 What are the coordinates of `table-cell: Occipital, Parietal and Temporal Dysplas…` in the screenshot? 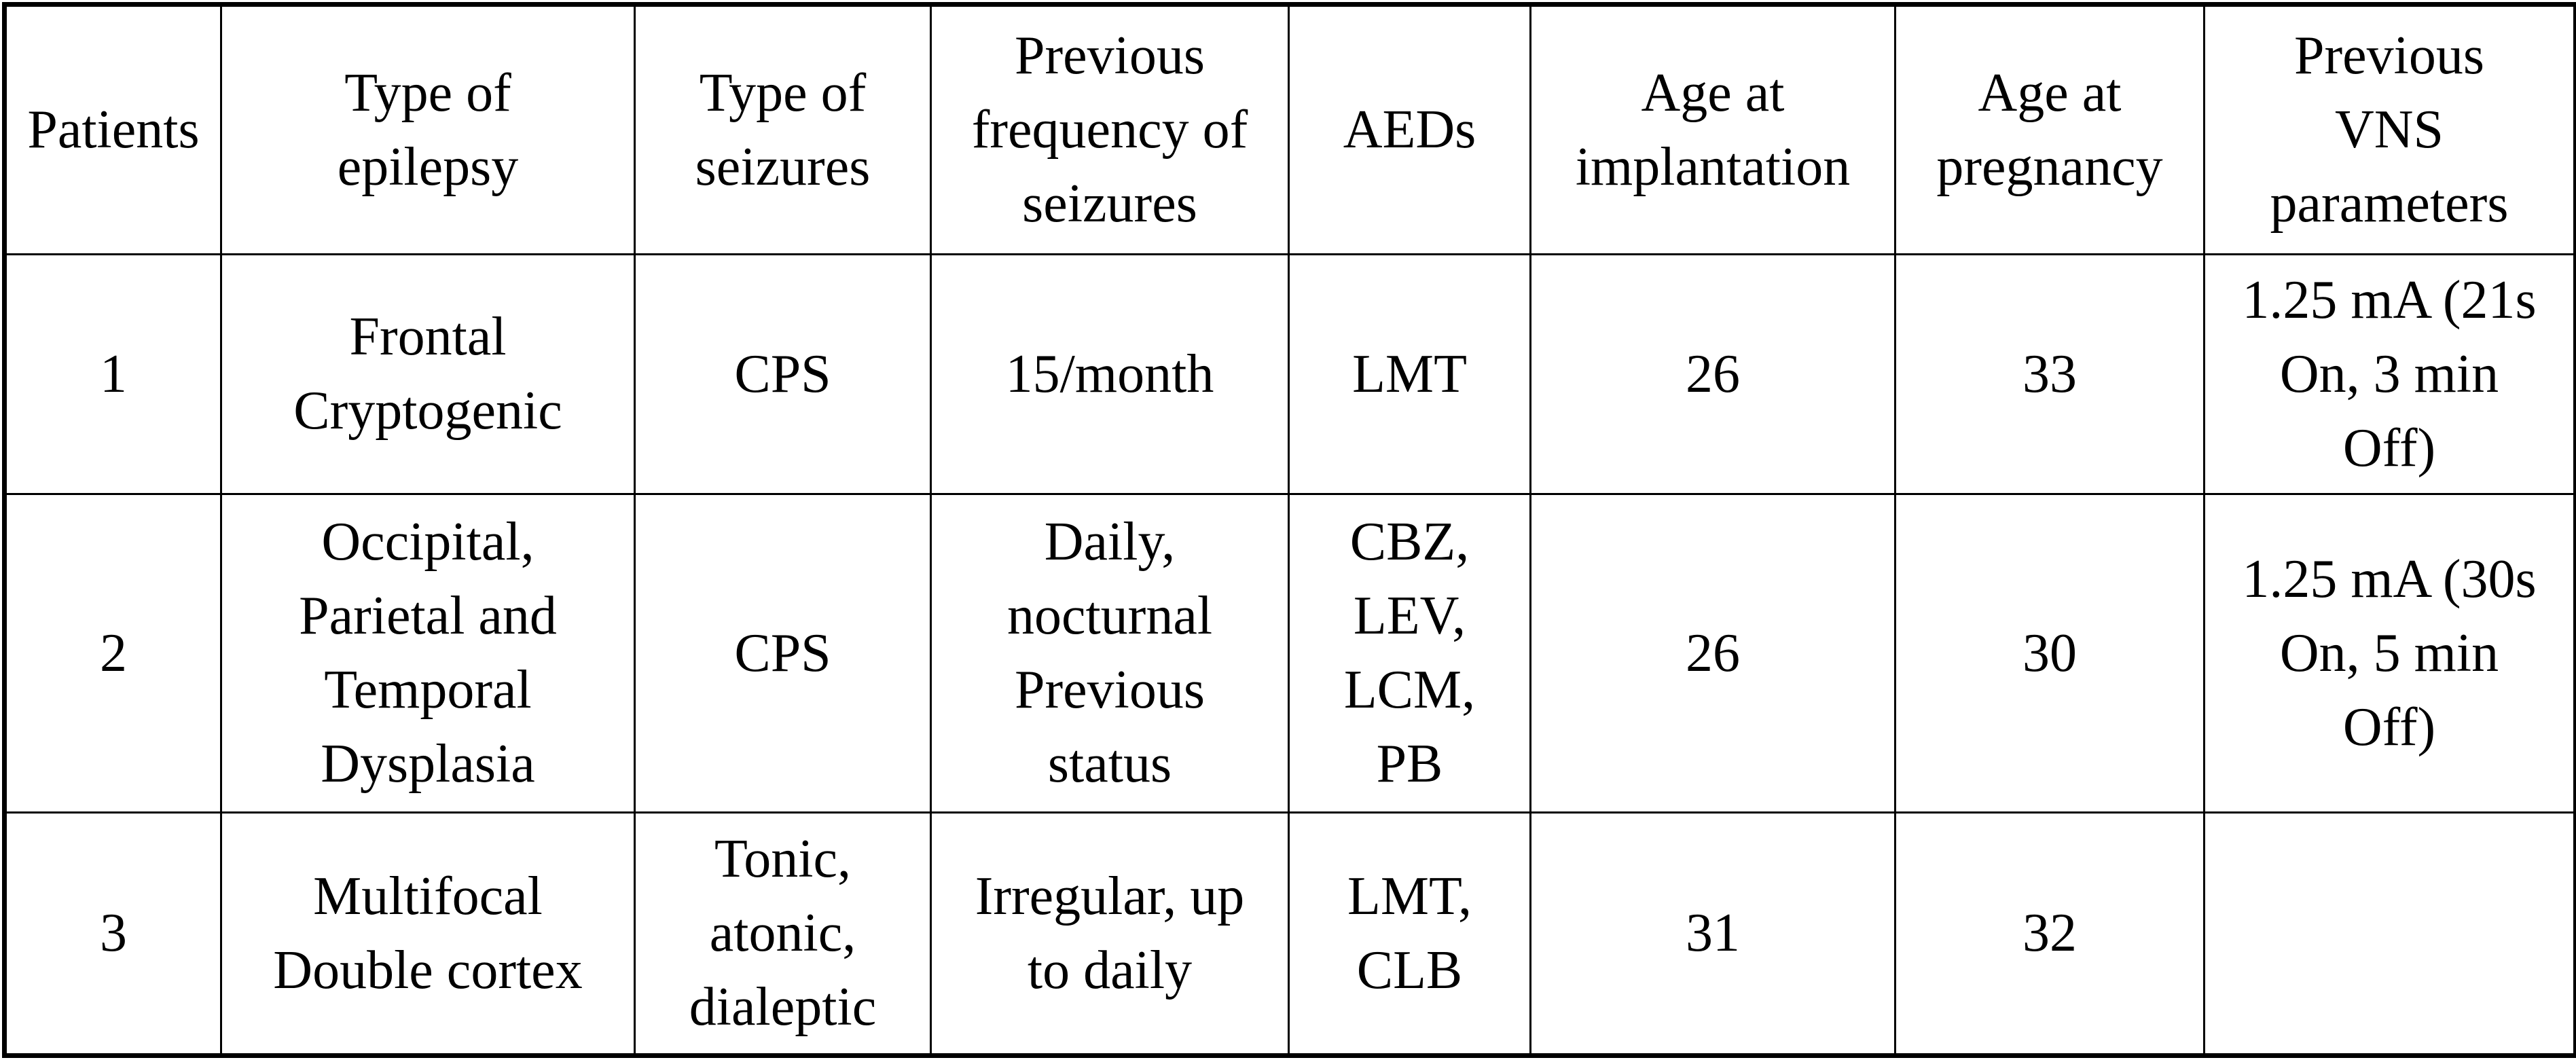 It's located at (428, 653).